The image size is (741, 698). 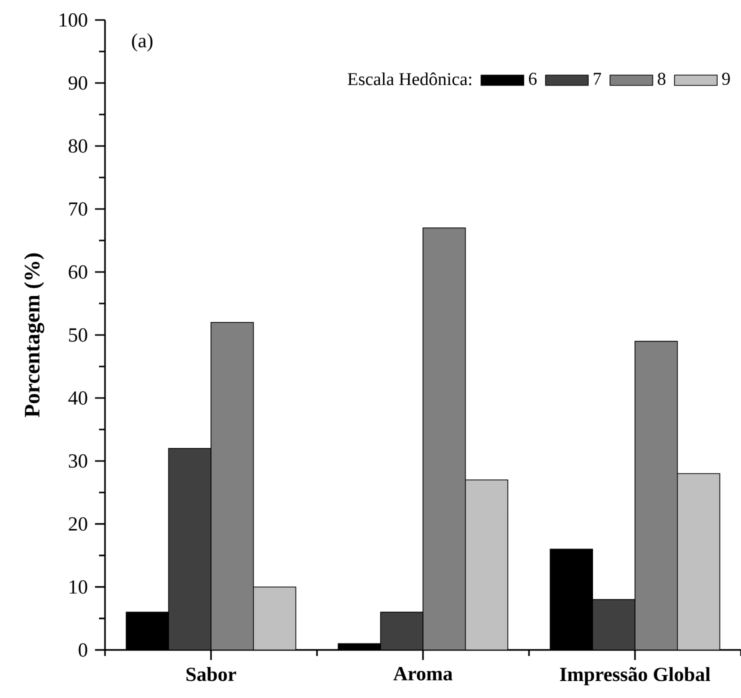 I want to click on legend-title: Escala Hedônica:, so click(x=410, y=79).